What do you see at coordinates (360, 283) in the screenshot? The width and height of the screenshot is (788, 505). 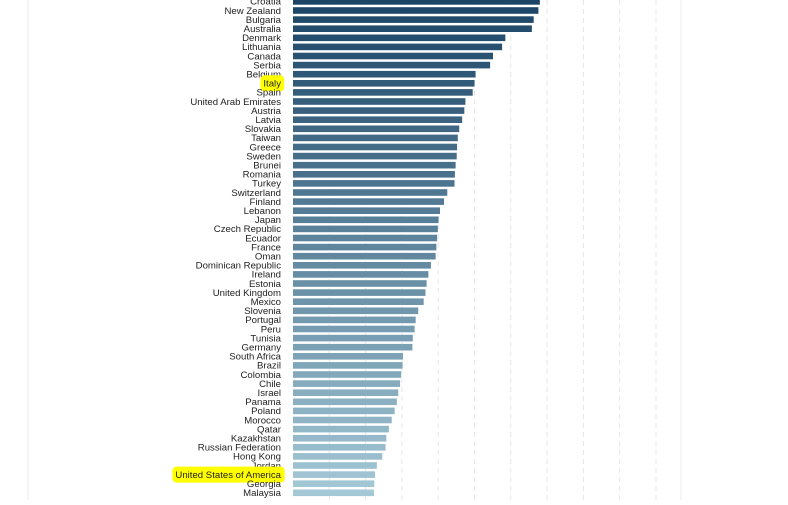 I see `bar-estonia` at bounding box center [360, 283].